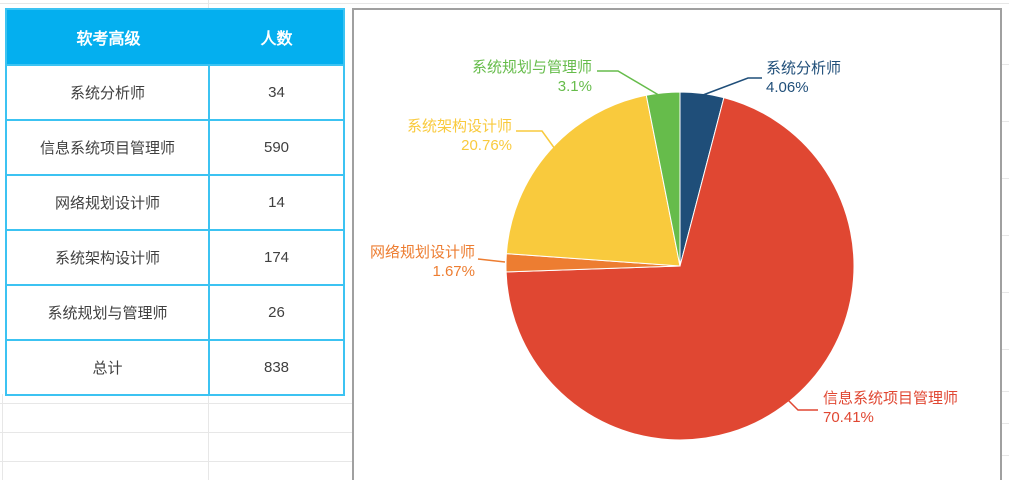 The image size is (1009, 480). I want to click on leader-line-system-architect, so click(540, 145).